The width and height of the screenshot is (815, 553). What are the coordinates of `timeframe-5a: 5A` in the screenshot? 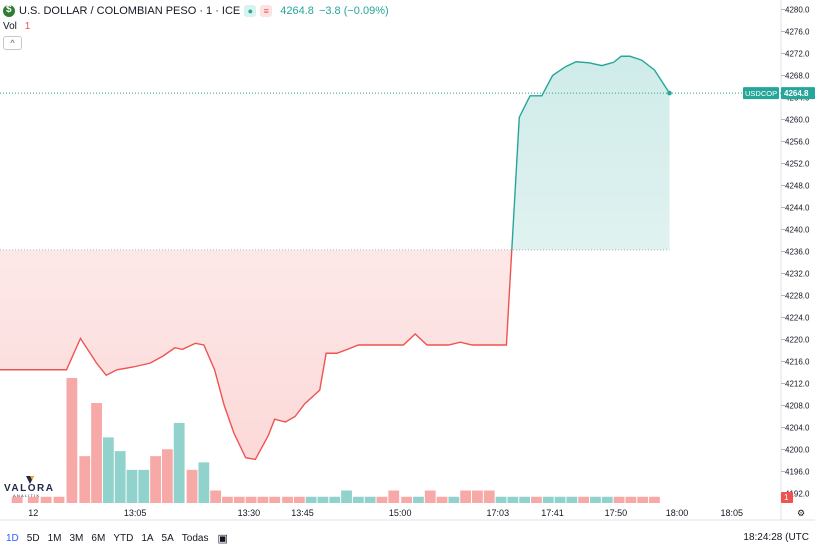 It's located at (167, 538).